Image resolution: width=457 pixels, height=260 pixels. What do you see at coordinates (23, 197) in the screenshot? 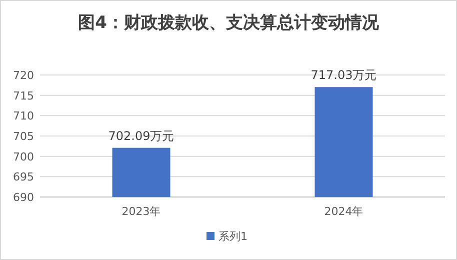
I see `y-tick-label: 690` at bounding box center [23, 197].